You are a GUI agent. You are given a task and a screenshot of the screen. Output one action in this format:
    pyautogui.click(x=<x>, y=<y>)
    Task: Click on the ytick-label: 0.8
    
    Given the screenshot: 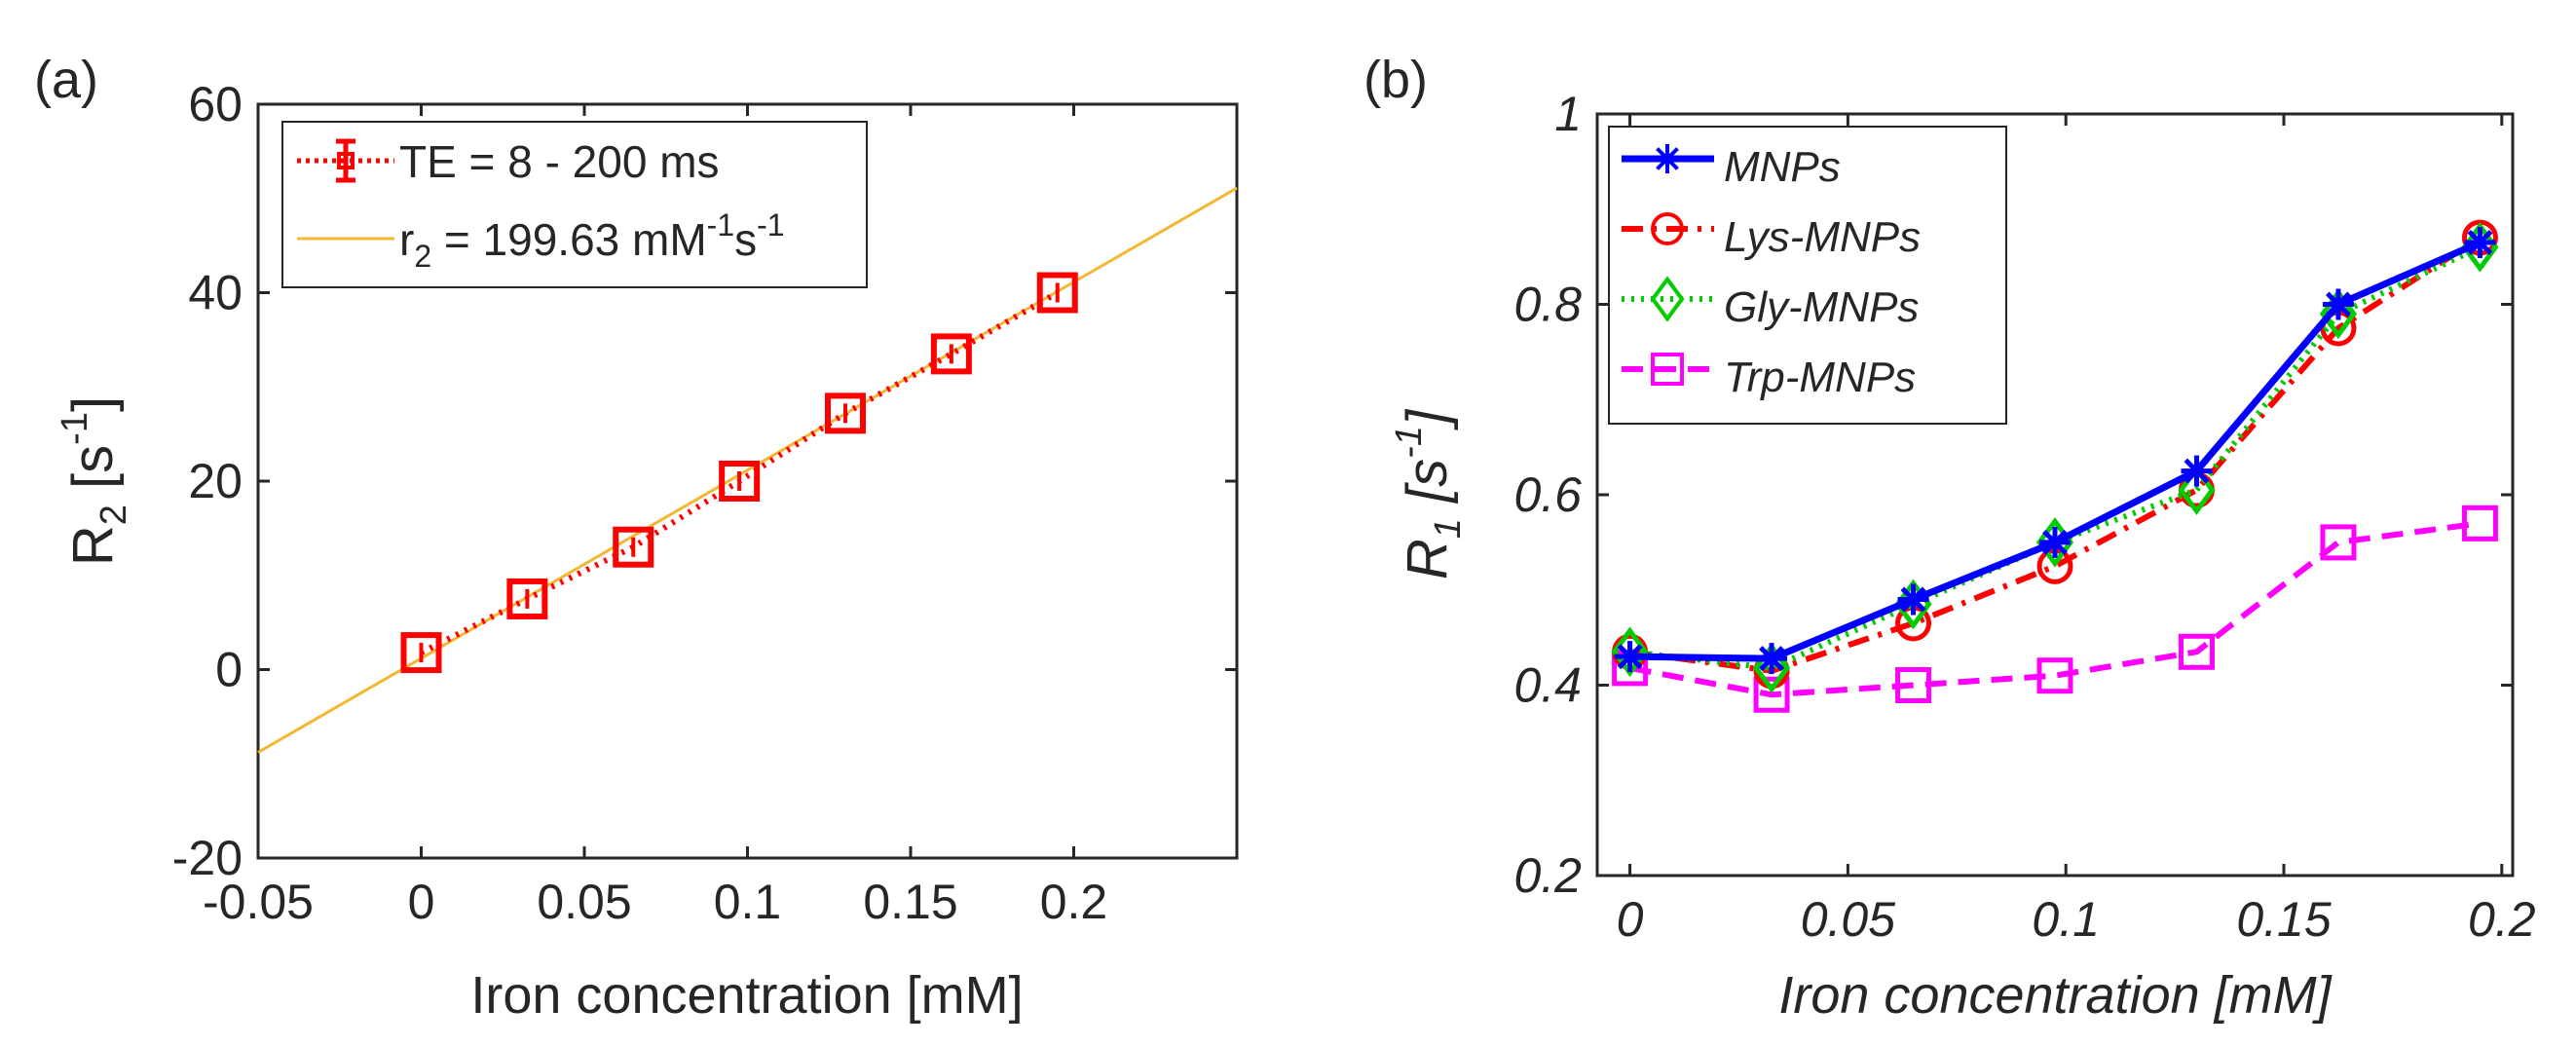 What is the action you would take?
    pyautogui.click(x=1547, y=305)
    